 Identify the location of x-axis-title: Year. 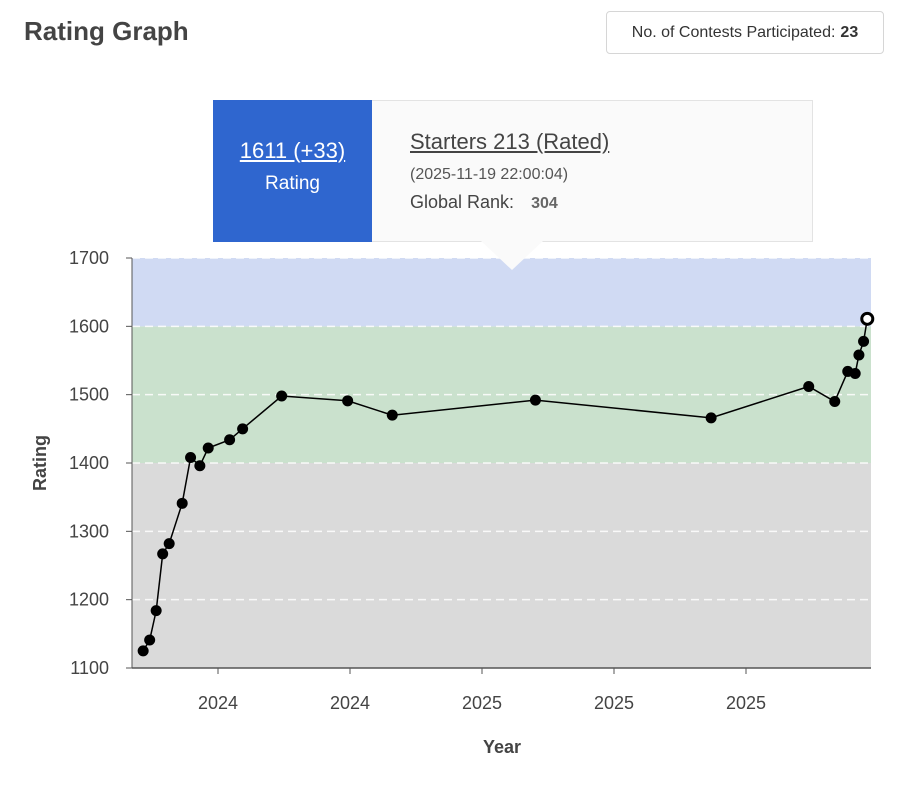
(502, 747).